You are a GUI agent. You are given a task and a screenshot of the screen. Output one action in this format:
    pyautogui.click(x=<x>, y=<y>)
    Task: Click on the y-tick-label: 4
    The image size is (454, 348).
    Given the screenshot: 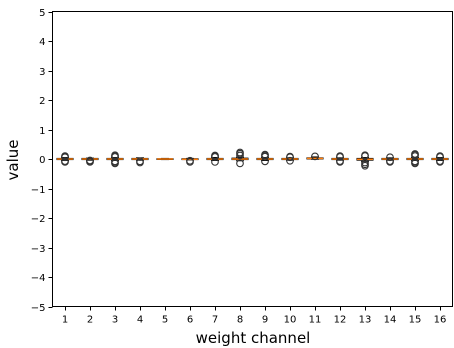 What is the action you would take?
    pyautogui.click(x=42, y=42)
    